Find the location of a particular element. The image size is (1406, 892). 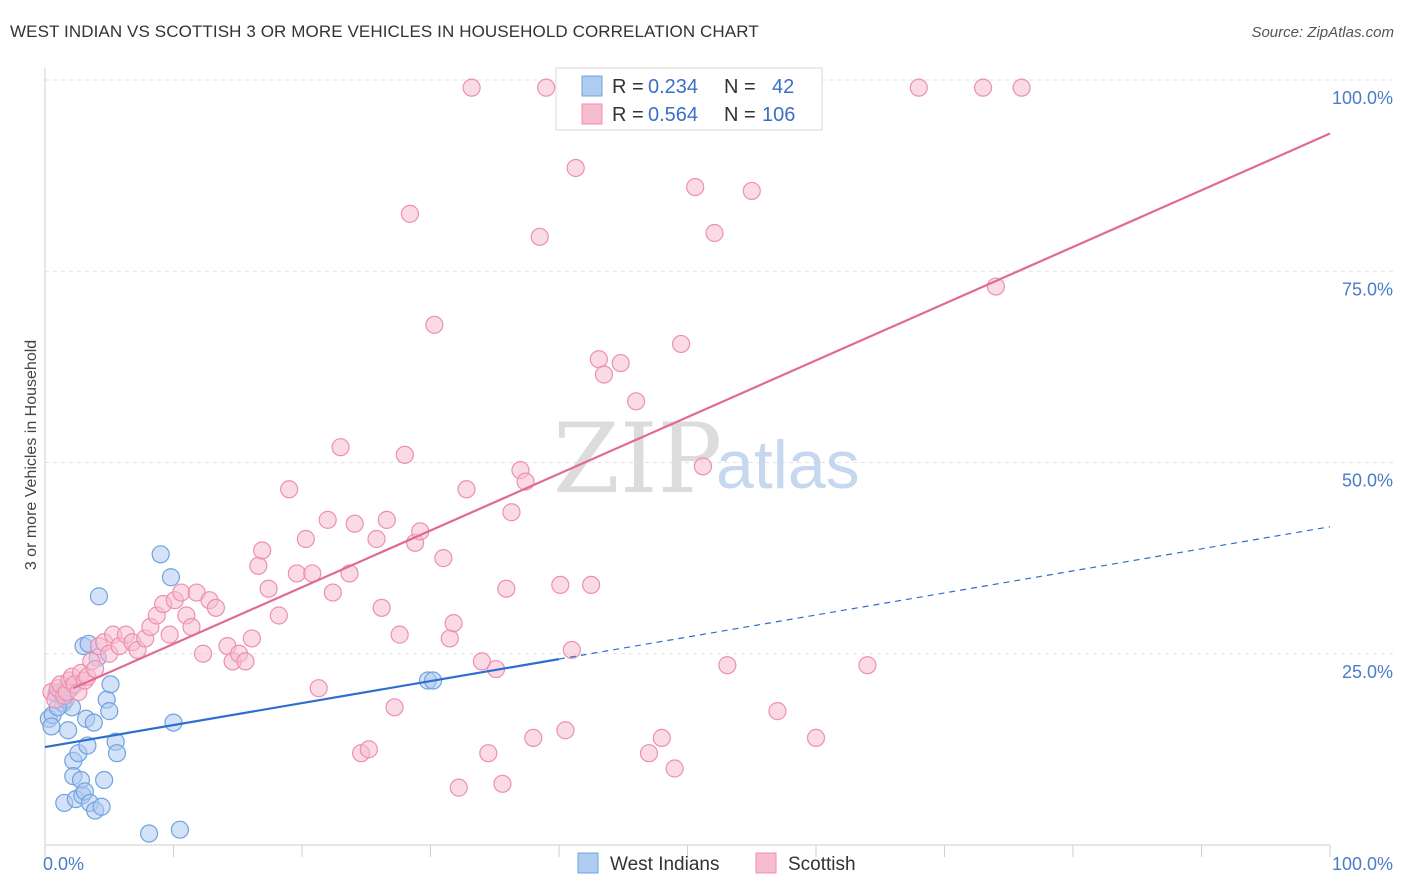

watermark-zip: ZIP is located at coordinates (637, 459).